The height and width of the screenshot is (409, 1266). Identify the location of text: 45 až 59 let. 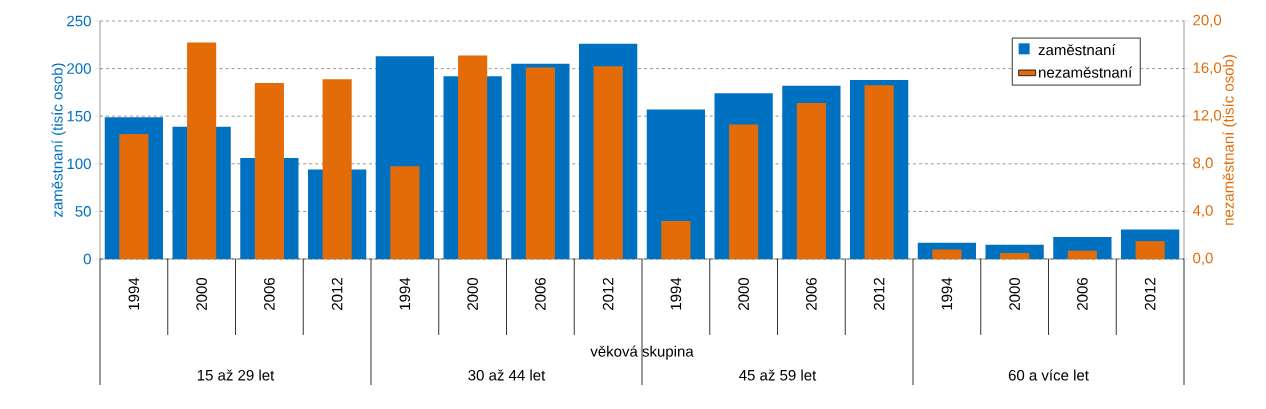
(778, 375).